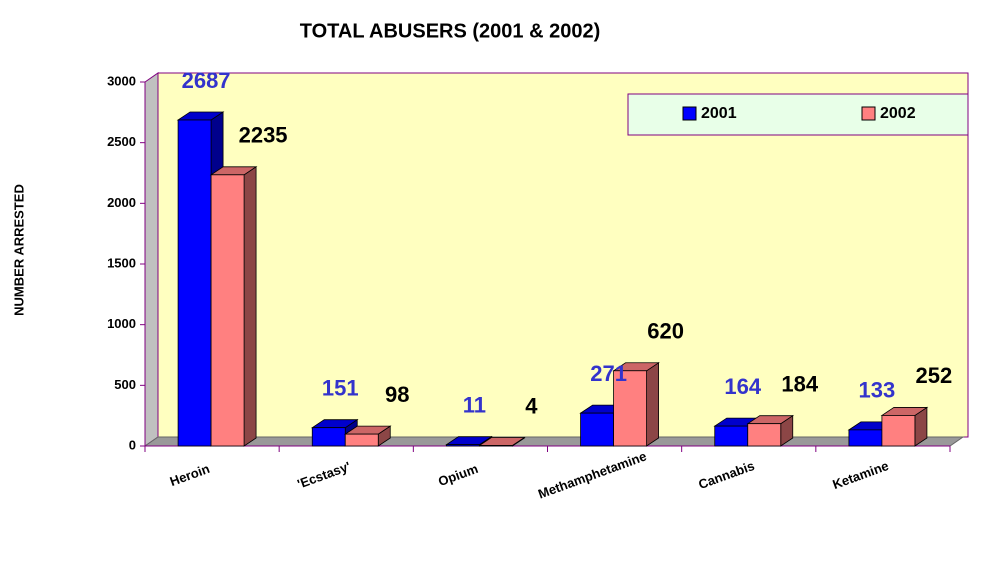  What do you see at coordinates (531, 405) in the screenshot?
I see `data-label: 4` at bounding box center [531, 405].